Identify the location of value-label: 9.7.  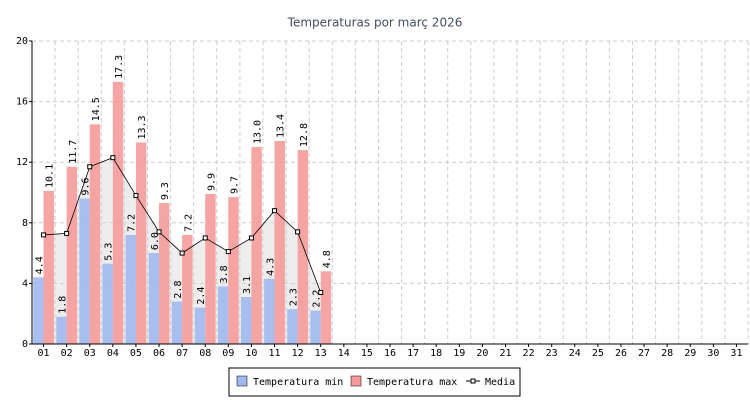
(235, 185).